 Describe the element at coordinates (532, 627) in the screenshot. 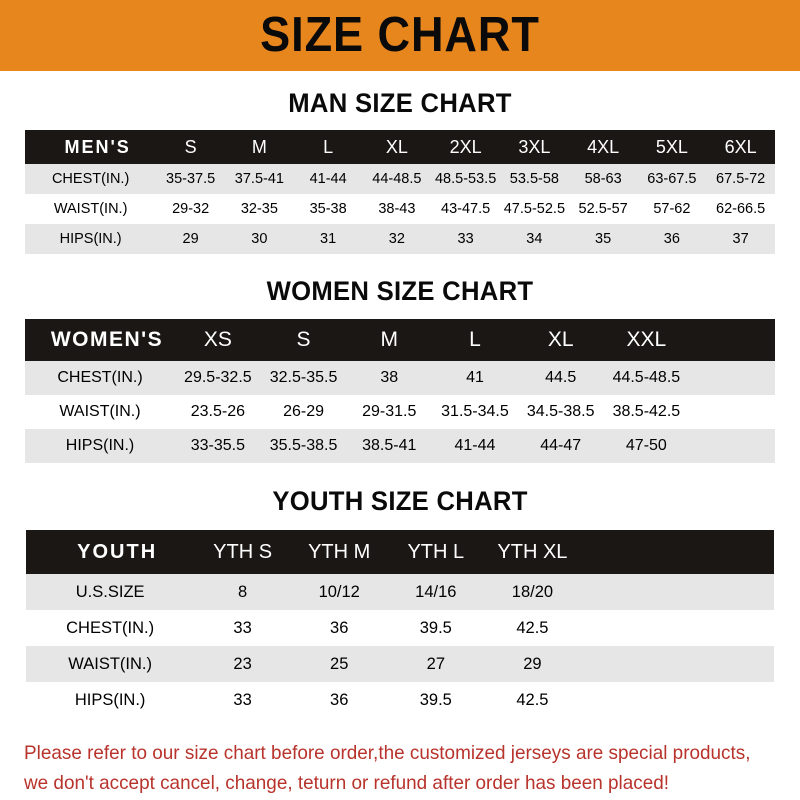

I see `table-cell: 42.5` at that location.